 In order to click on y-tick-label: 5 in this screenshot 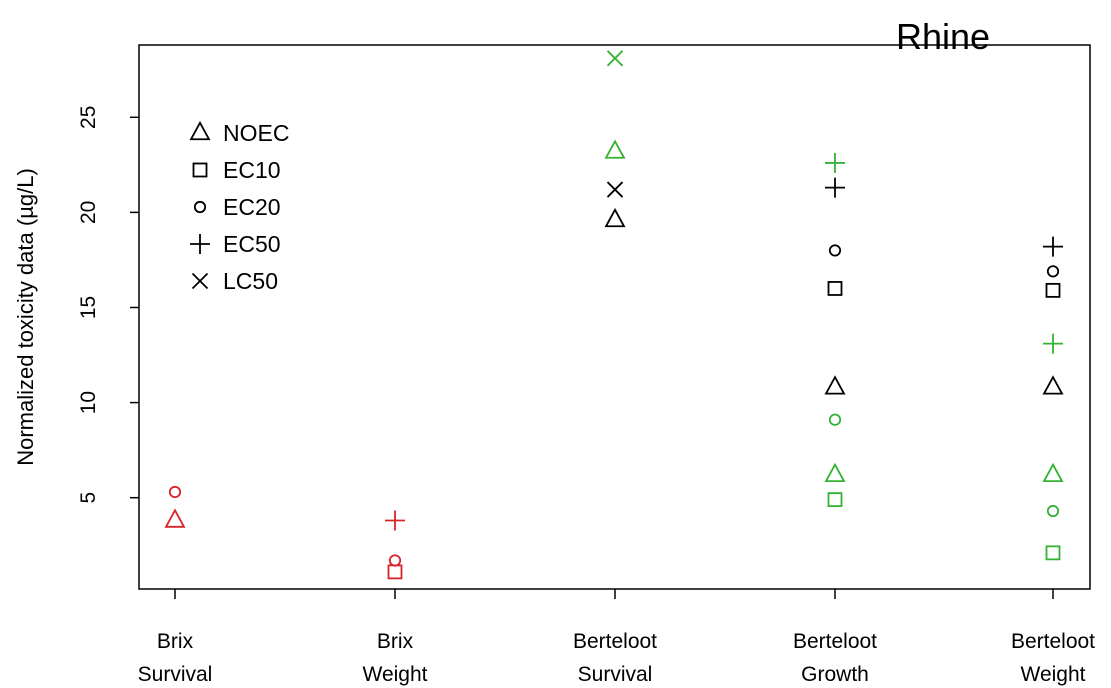, I will do `click(88, 498)`.